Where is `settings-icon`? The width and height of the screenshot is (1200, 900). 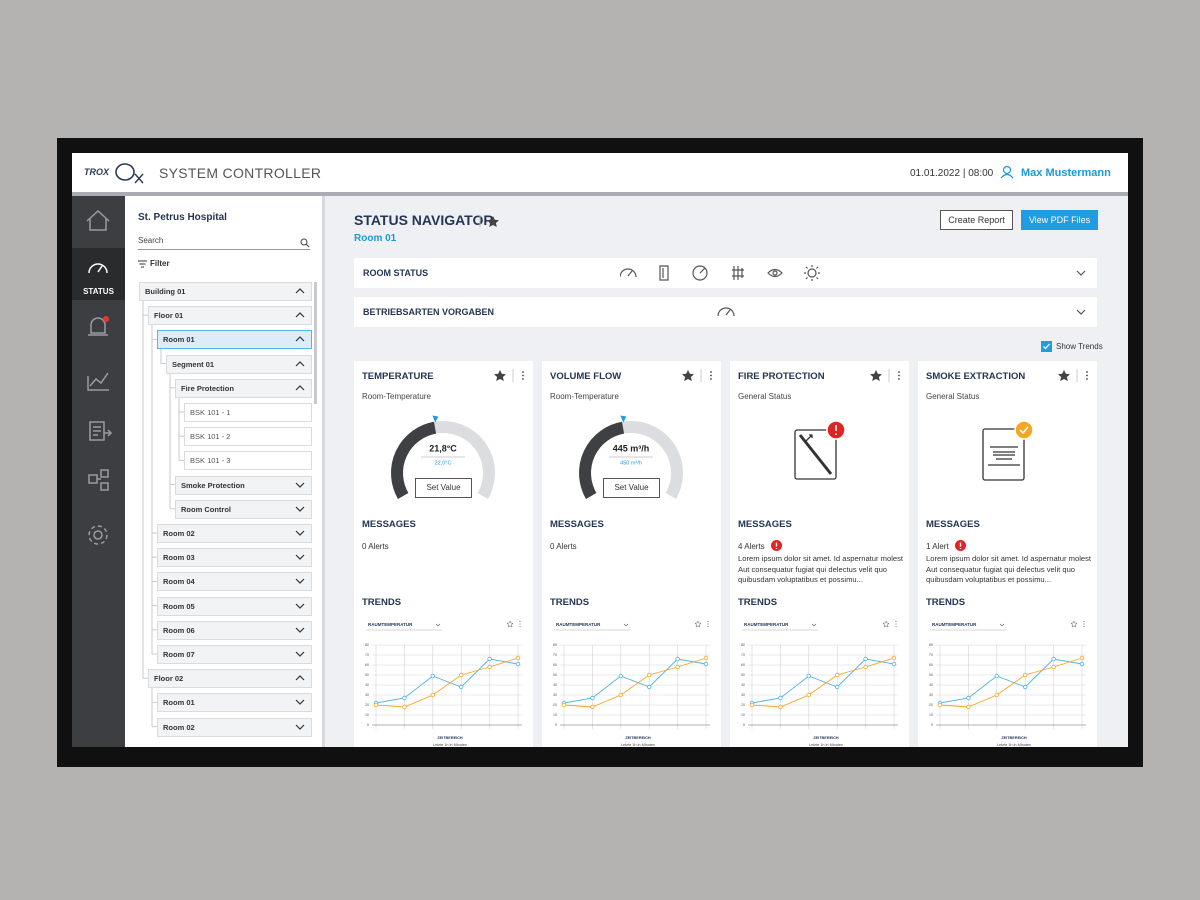
settings-icon is located at coordinates (98, 535).